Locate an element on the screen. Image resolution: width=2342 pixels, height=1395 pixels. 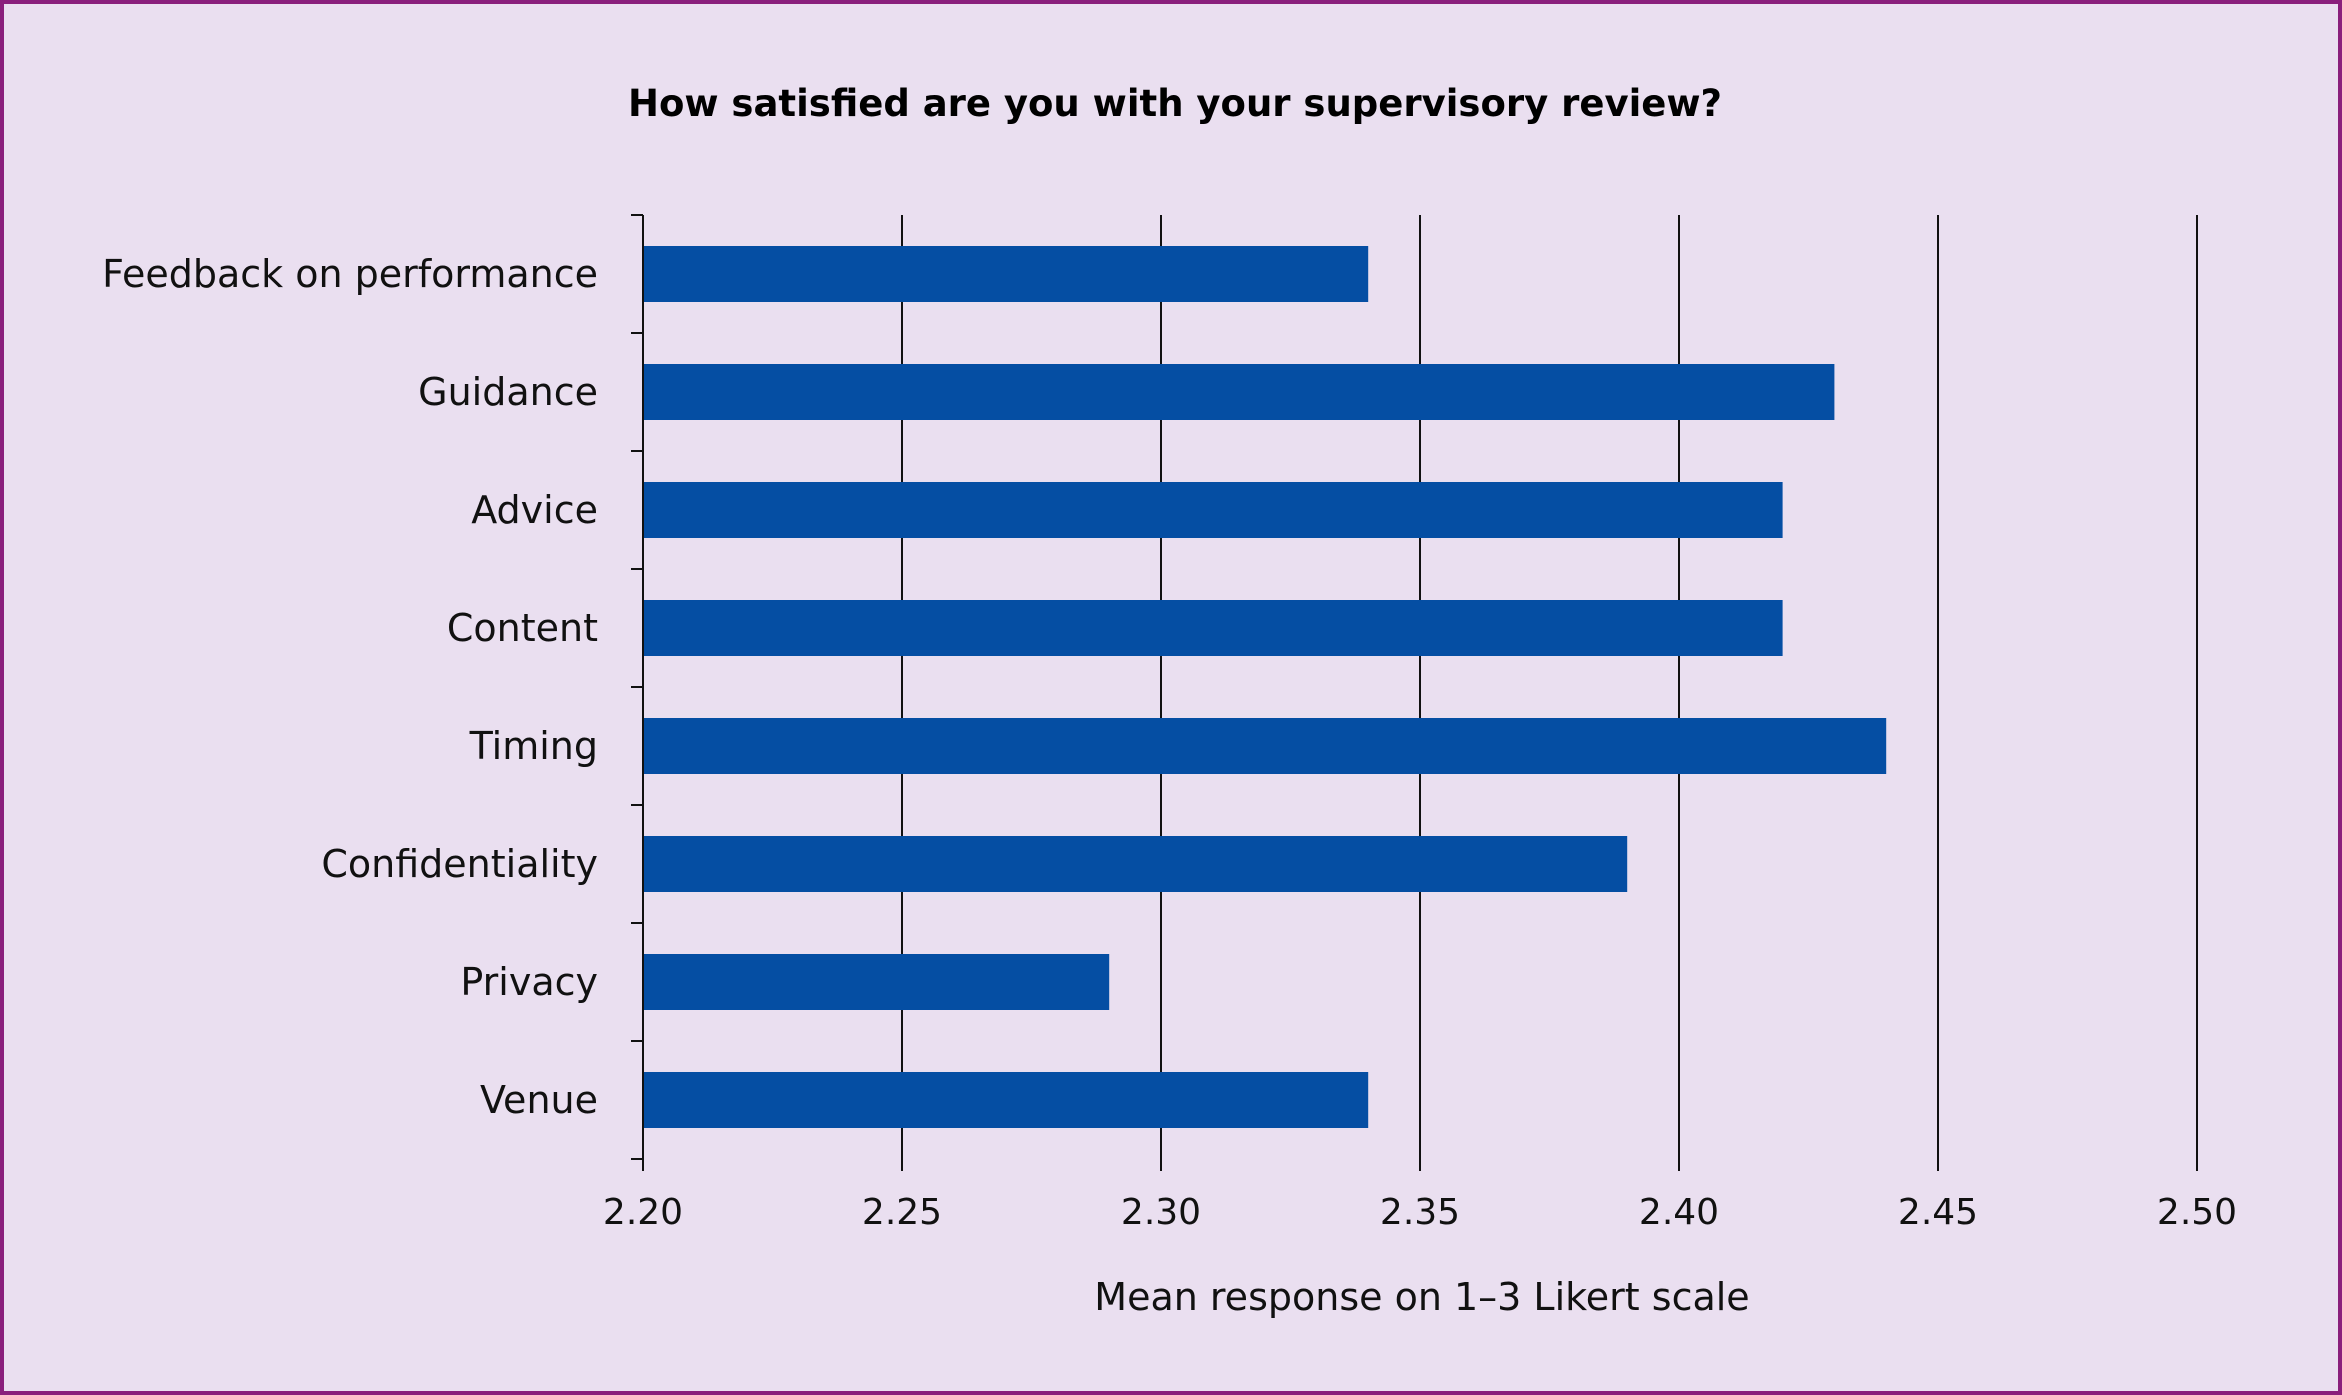
x-tick-label: 2.20 is located at coordinates (643, 1212).